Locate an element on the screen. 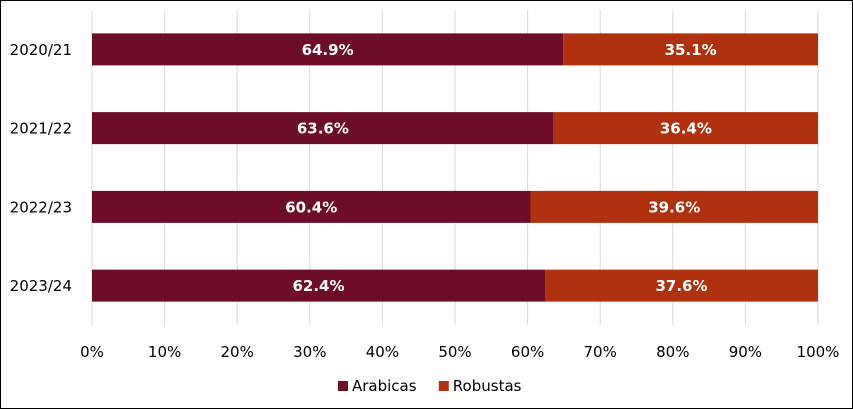  data-label: 62.4% is located at coordinates (318, 286).